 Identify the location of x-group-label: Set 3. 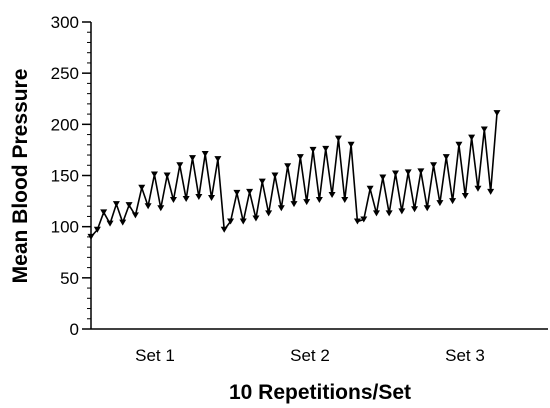
(465, 355).